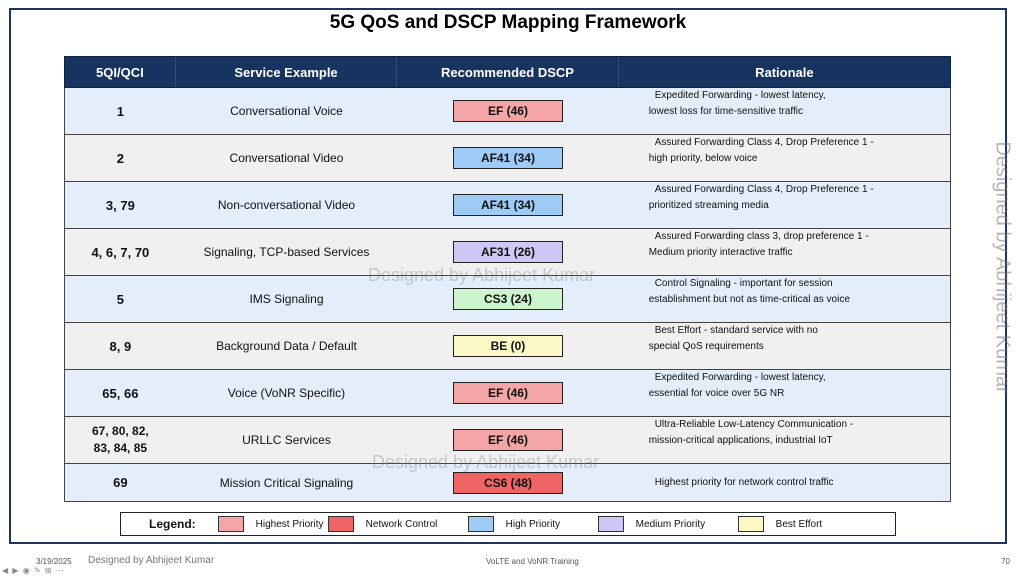 This screenshot has width=1024, height=576. What do you see at coordinates (33, 570) in the screenshot?
I see `slideshow-controls-icon: ◀ ▶ ◉ ✎ ⊞ ⋯` at bounding box center [33, 570].